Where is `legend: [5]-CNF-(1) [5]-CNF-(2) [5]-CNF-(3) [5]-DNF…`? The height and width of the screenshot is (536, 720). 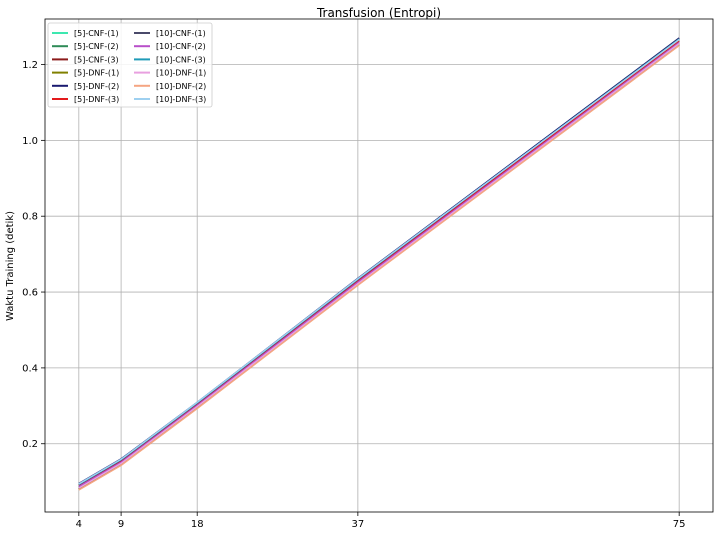
legend: [5]-CNF-(1) [5]-CNF-(2) [5]-CNF-(3) [5]-DNF… is located at coordinates (130, 65).